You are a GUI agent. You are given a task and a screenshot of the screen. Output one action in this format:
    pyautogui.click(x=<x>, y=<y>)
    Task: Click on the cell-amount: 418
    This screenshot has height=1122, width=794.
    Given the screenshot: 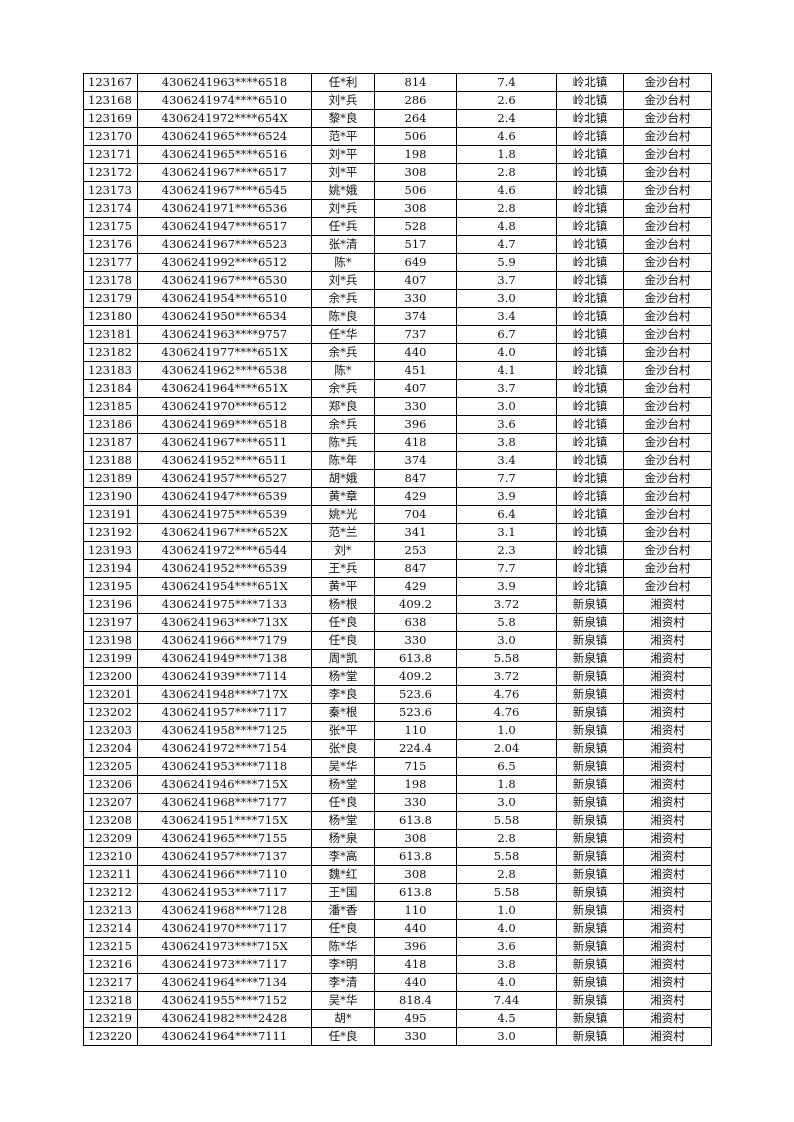 What is the action you would take?
    pyautogui.click(x=415, y=964)
    